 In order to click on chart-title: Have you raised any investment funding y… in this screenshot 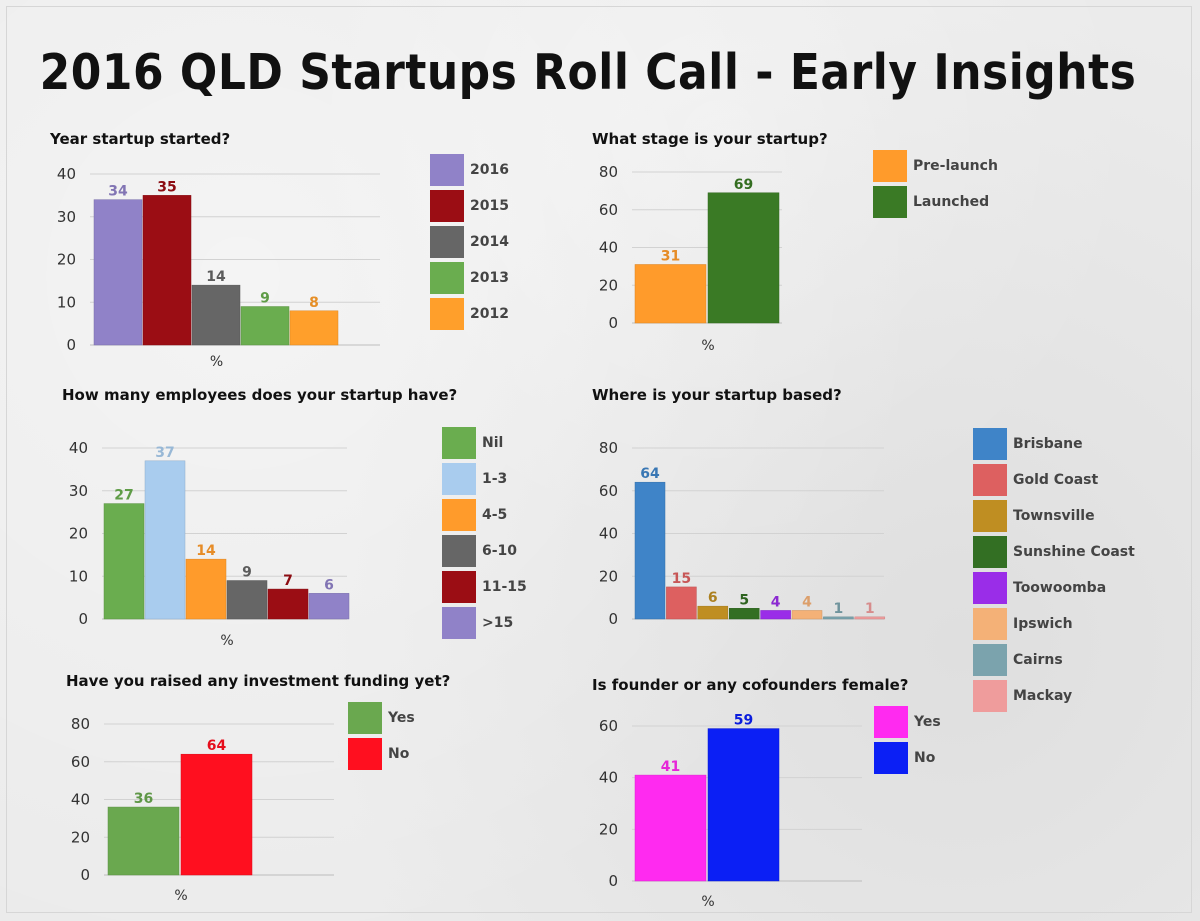, I will do `click(258, 681)`.